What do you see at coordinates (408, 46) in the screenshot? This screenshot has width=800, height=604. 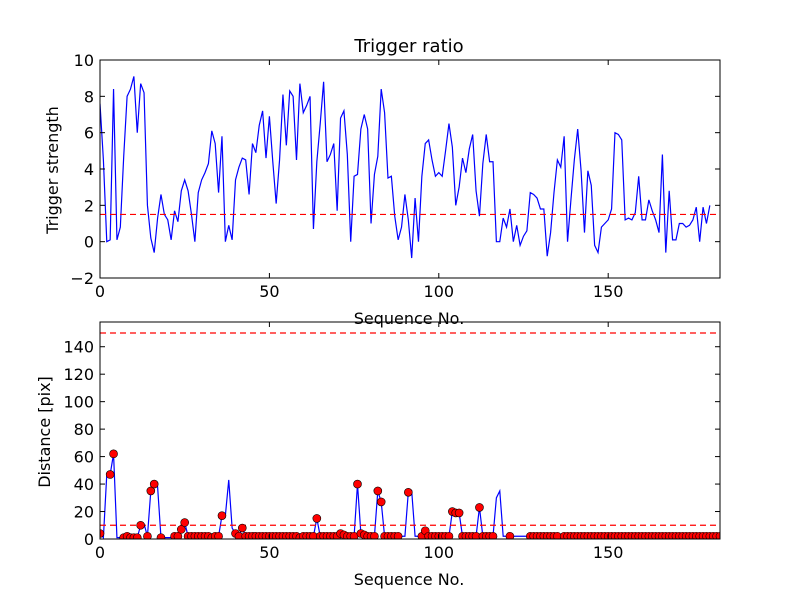 I see `top-chart-title: Trigger ratio` at bounding box center [408, 46].